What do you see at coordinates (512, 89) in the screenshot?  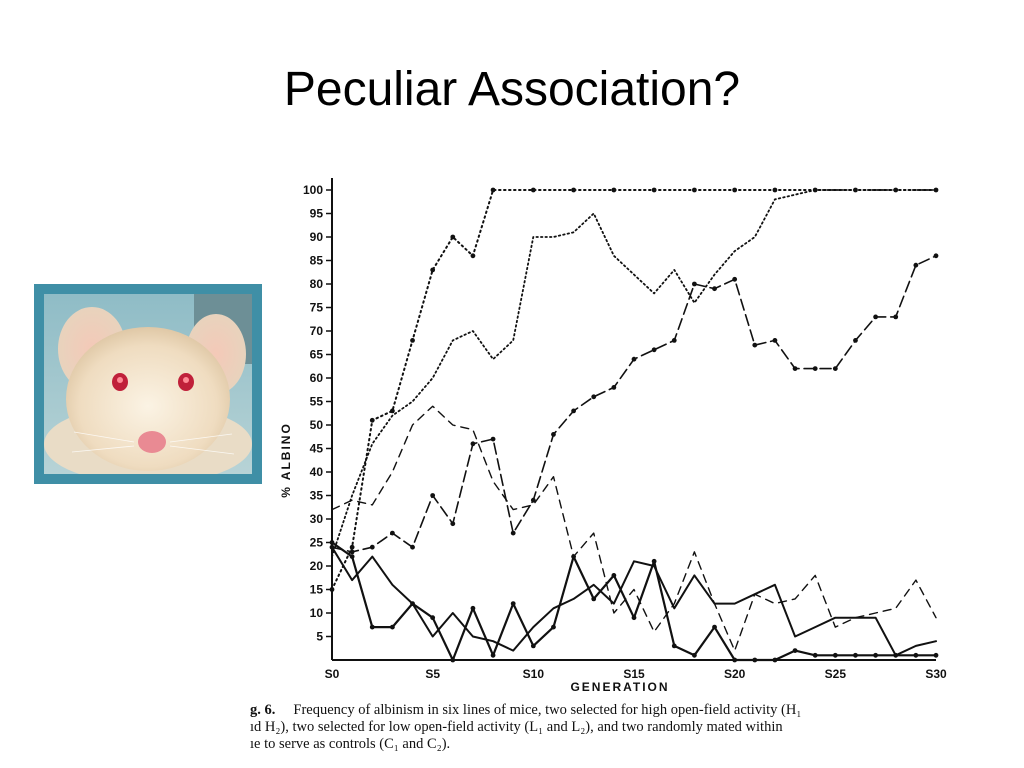 I see `slide-title: Peculiar Association?` at bounding box center [512, 89].